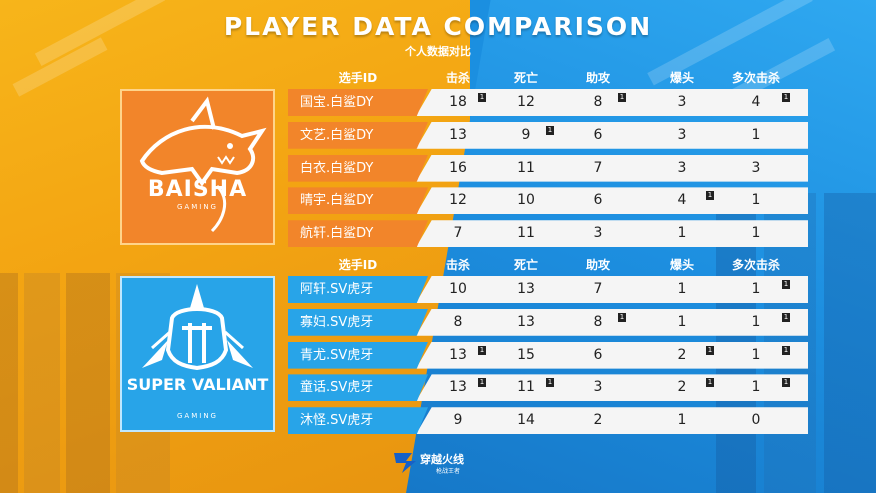 This screenshot has width=876, height=493. I want to click on stat-multikills: 0, so click(756, 420).